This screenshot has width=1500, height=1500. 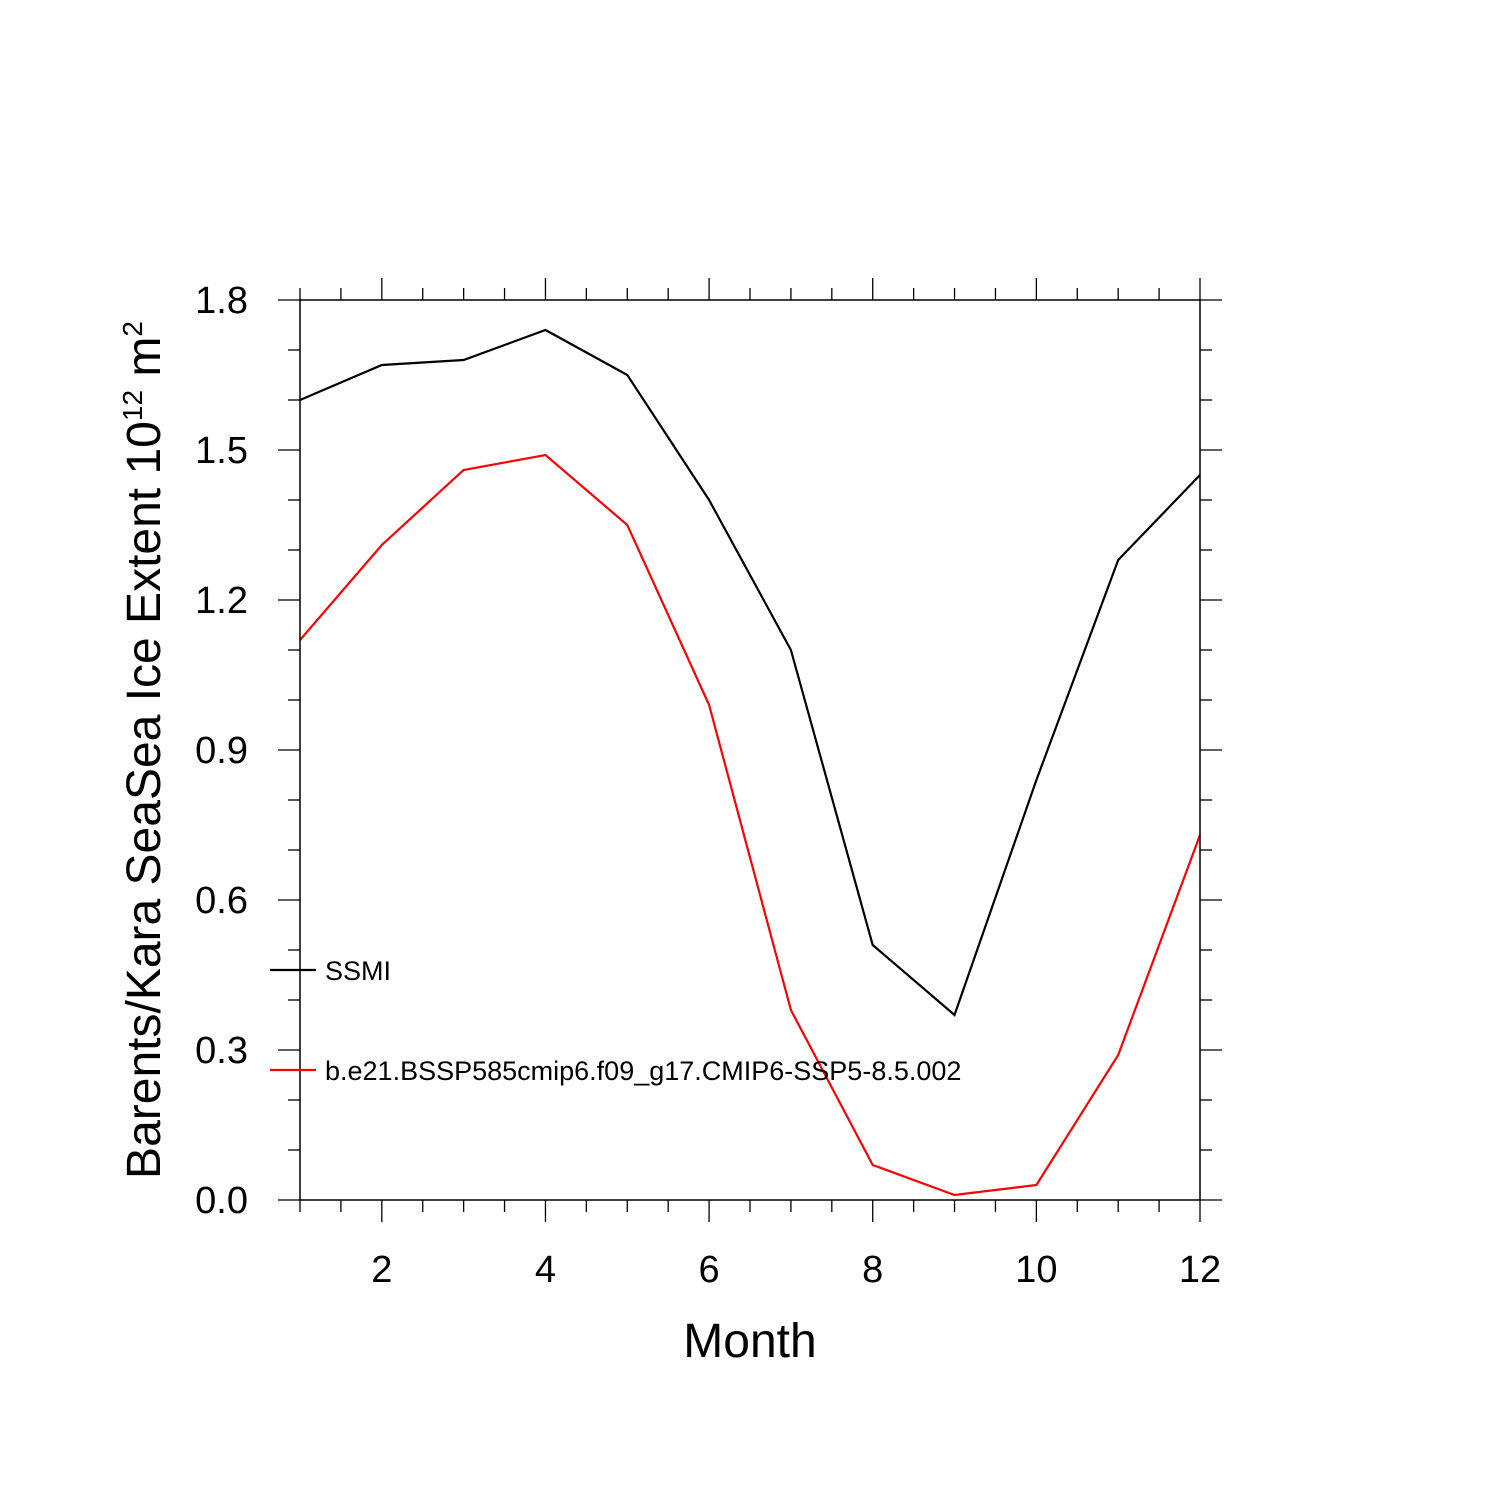 I want to click on y-tick-label: 1.8, so click(x=221, y=301).